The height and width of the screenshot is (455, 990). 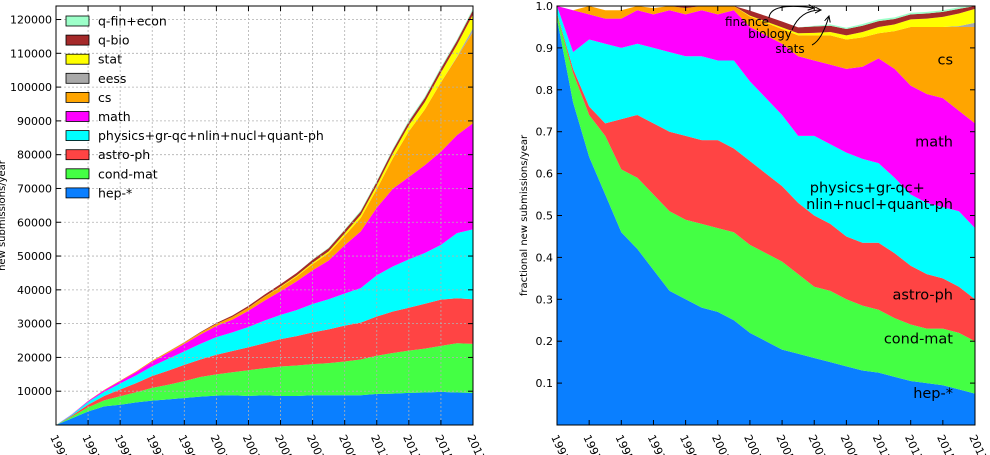 What do you see at coordinates (412, 444) in the screenshot?
I see `left-xtick-label-2013: 2013` at bounding box center [412, 444].